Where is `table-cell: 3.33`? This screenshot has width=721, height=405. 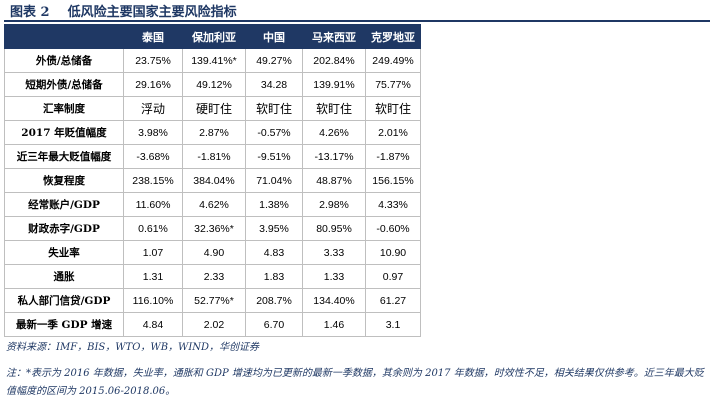 table-cell: 3.33 is located at coordinates (334, 252).